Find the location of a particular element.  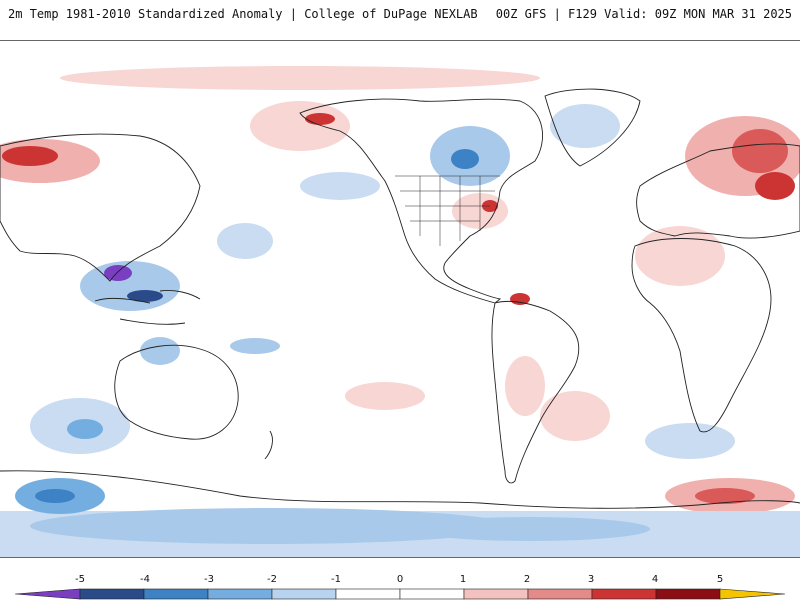

colorbar: -5 -4 -3 -2 -1 0 1 2 3 4 5 is located at coordinates (400, 580).